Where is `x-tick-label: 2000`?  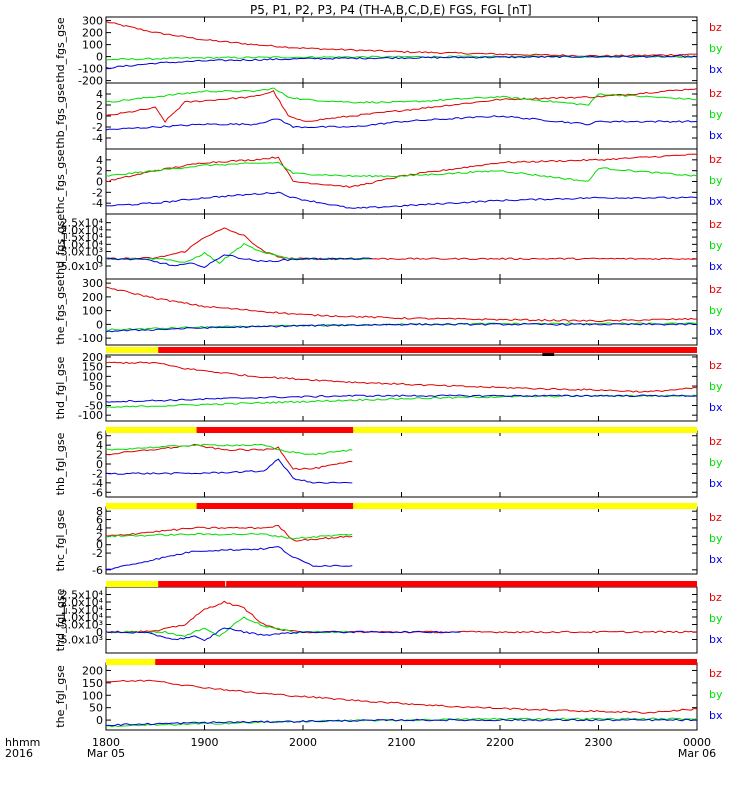 x-tick-label: 2000 is located at coordinates (303, 742).